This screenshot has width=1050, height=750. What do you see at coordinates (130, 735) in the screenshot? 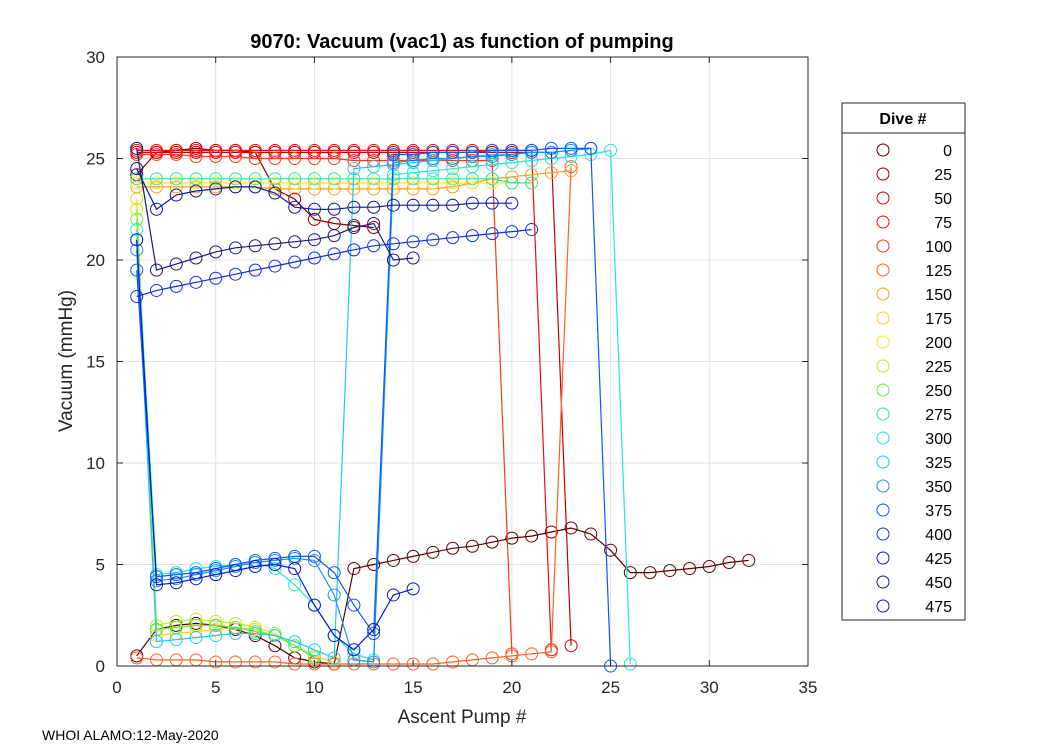
I see `footer-stamp: WHOI ALAMO:12-May-2020` at bounding box center [130, 735].